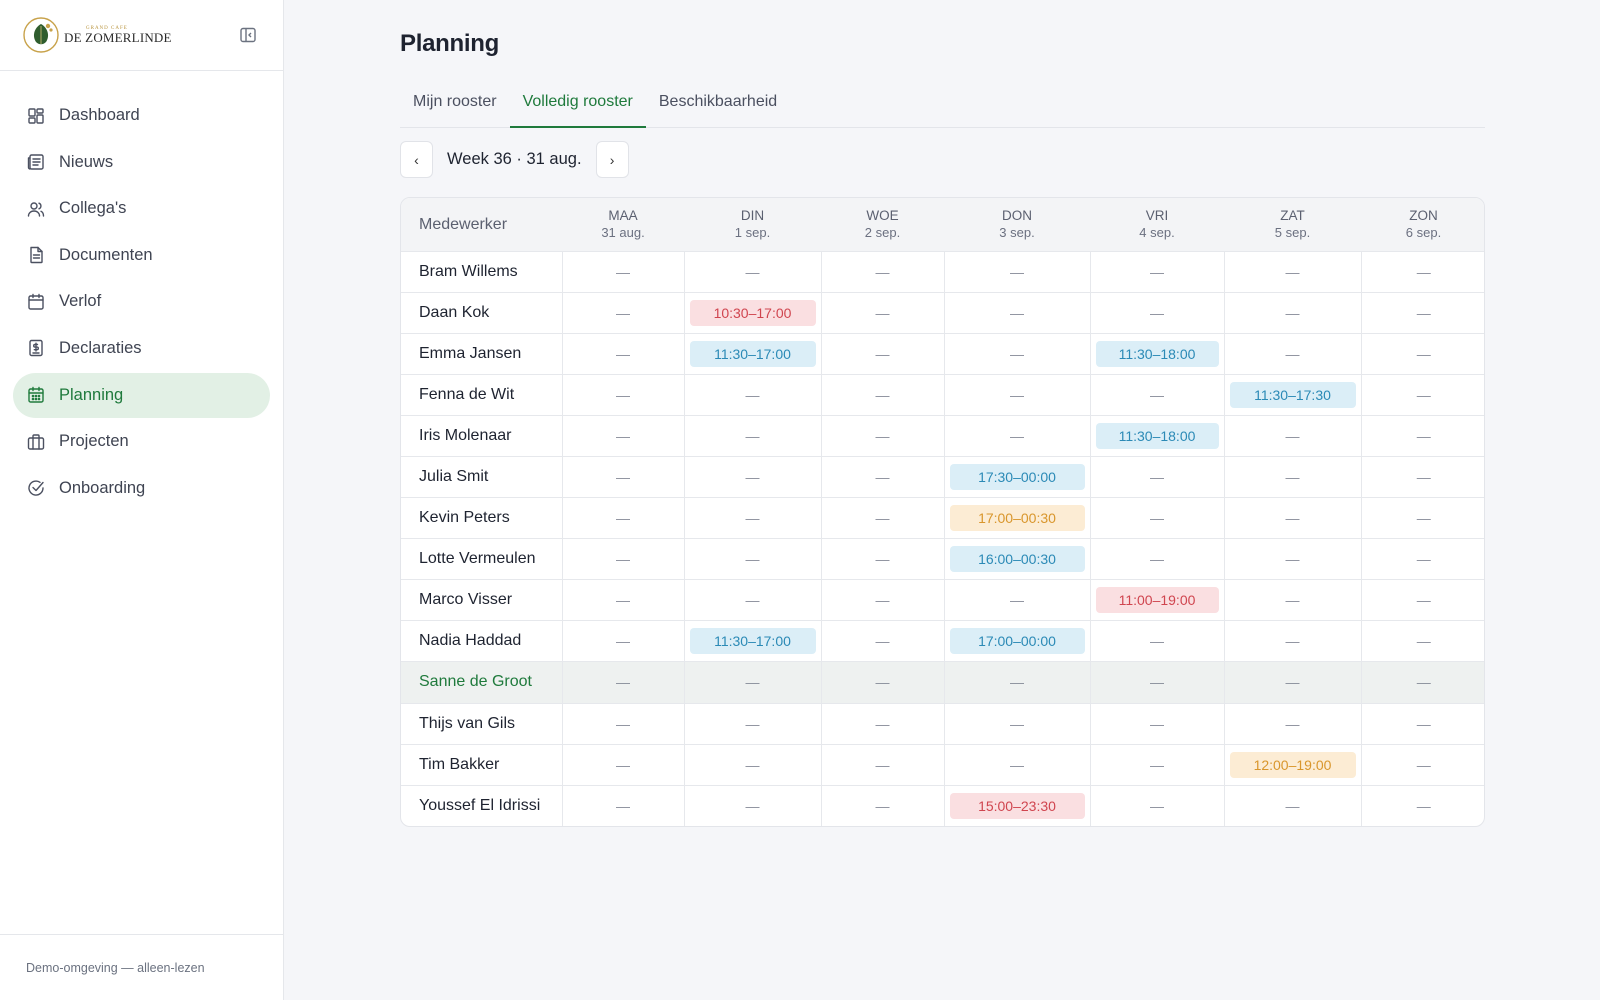  What do you see at coordinates (942, 764) in the screenshot?
I see `table-row: Tim Bakker — — — — —12:00–19:00—` at bounding box center [942, 764].